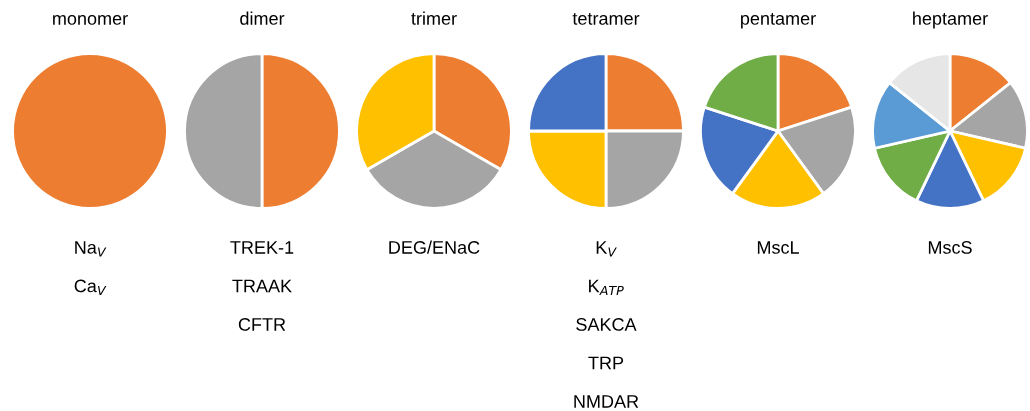 The width and height of the screenshot is (1030, 411). Describe the element at coordinates (90, 287) in the screenshot. I see `text: Ca$_{V}$` at that location.